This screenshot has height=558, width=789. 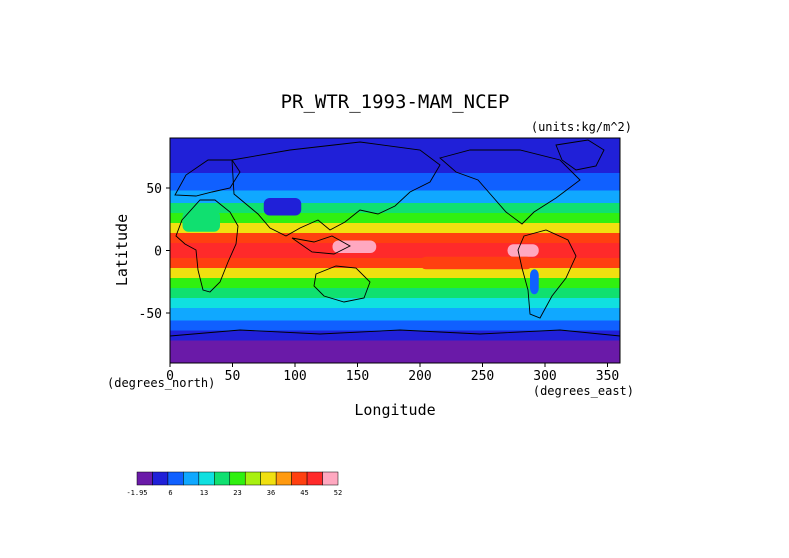 What do you see at coordinates (321, 245) in the screenshot?
I see `coastline-indonesia` at bounding box center [321, 245].